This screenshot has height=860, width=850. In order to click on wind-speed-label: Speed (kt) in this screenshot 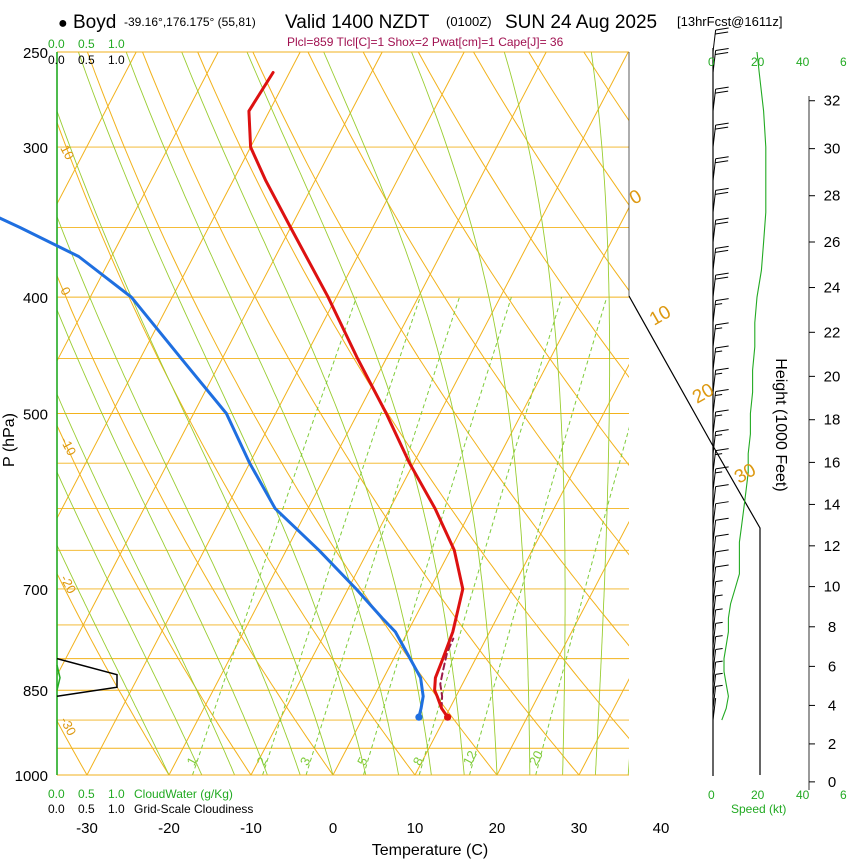, I will do `click(758, 809)`.